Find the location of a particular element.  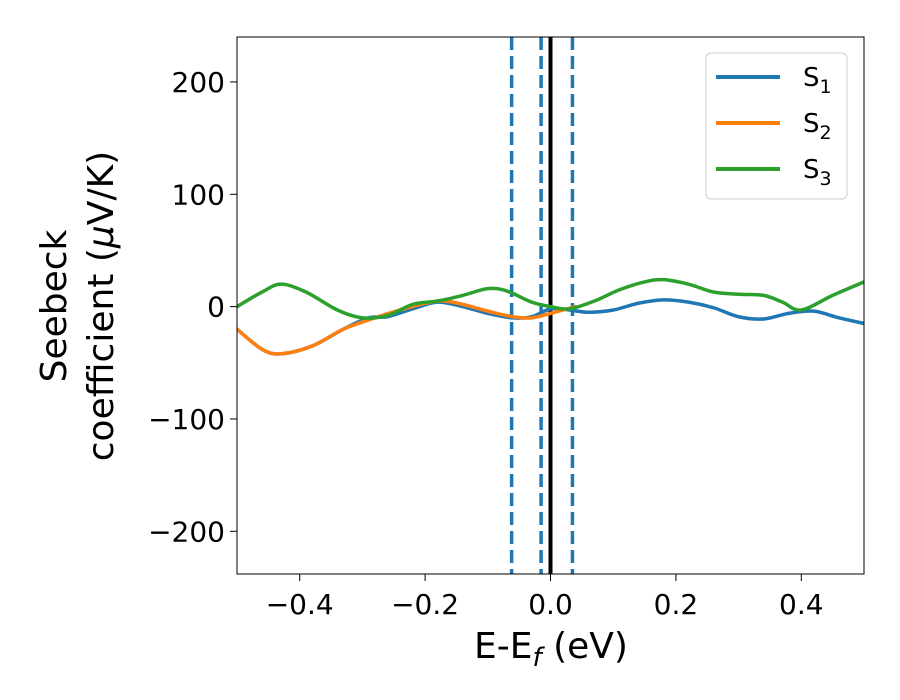

x-axis-label-tail: (eV) is located at coordinates (585, 646).